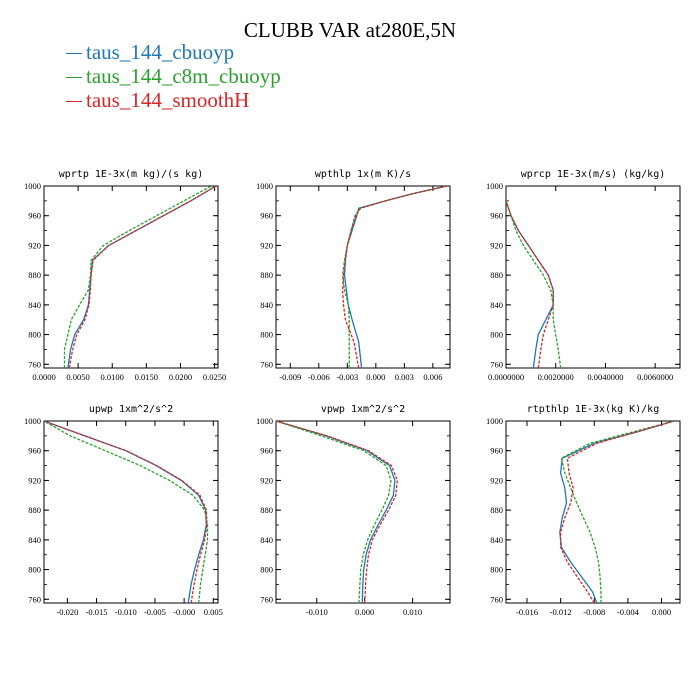 The width and height of the screenshot is (700, 700). Describe the element at coordinates (432, 377) in the screenshot. I see `x-tick-label: 0.006` at that location.